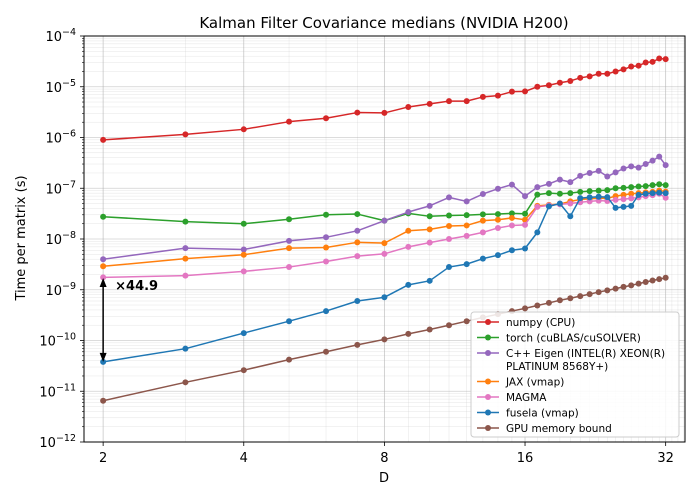 Image resolution: width=700 pixels, height=500 pixels. What do you see at coordinates (60, 188) in the screenshot?
I see `y-tick-label: 10⁻⁷` at bounding box center [60, 188].